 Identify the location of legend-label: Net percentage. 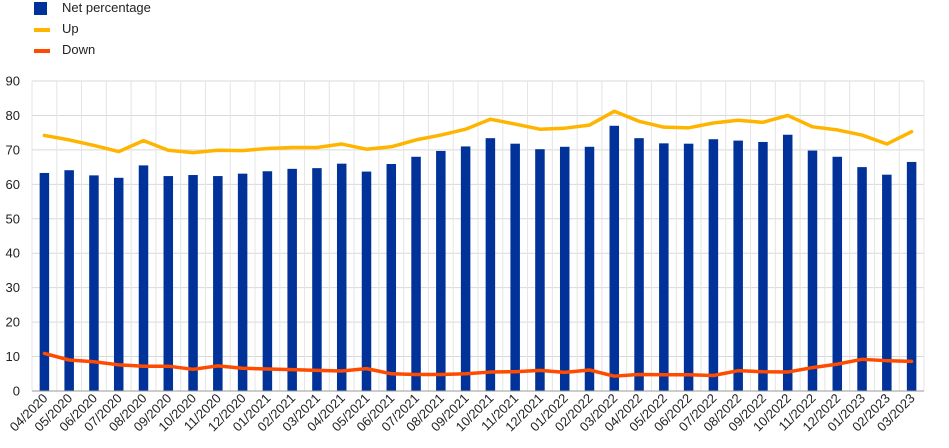
(106, 7).